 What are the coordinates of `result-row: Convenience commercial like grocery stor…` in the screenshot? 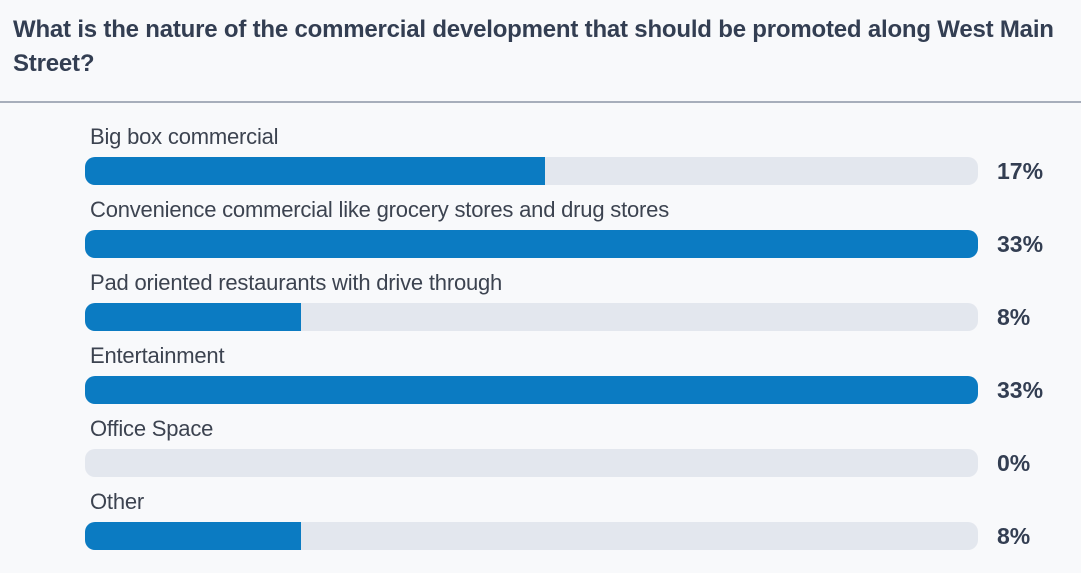 It's located at (583, 227).